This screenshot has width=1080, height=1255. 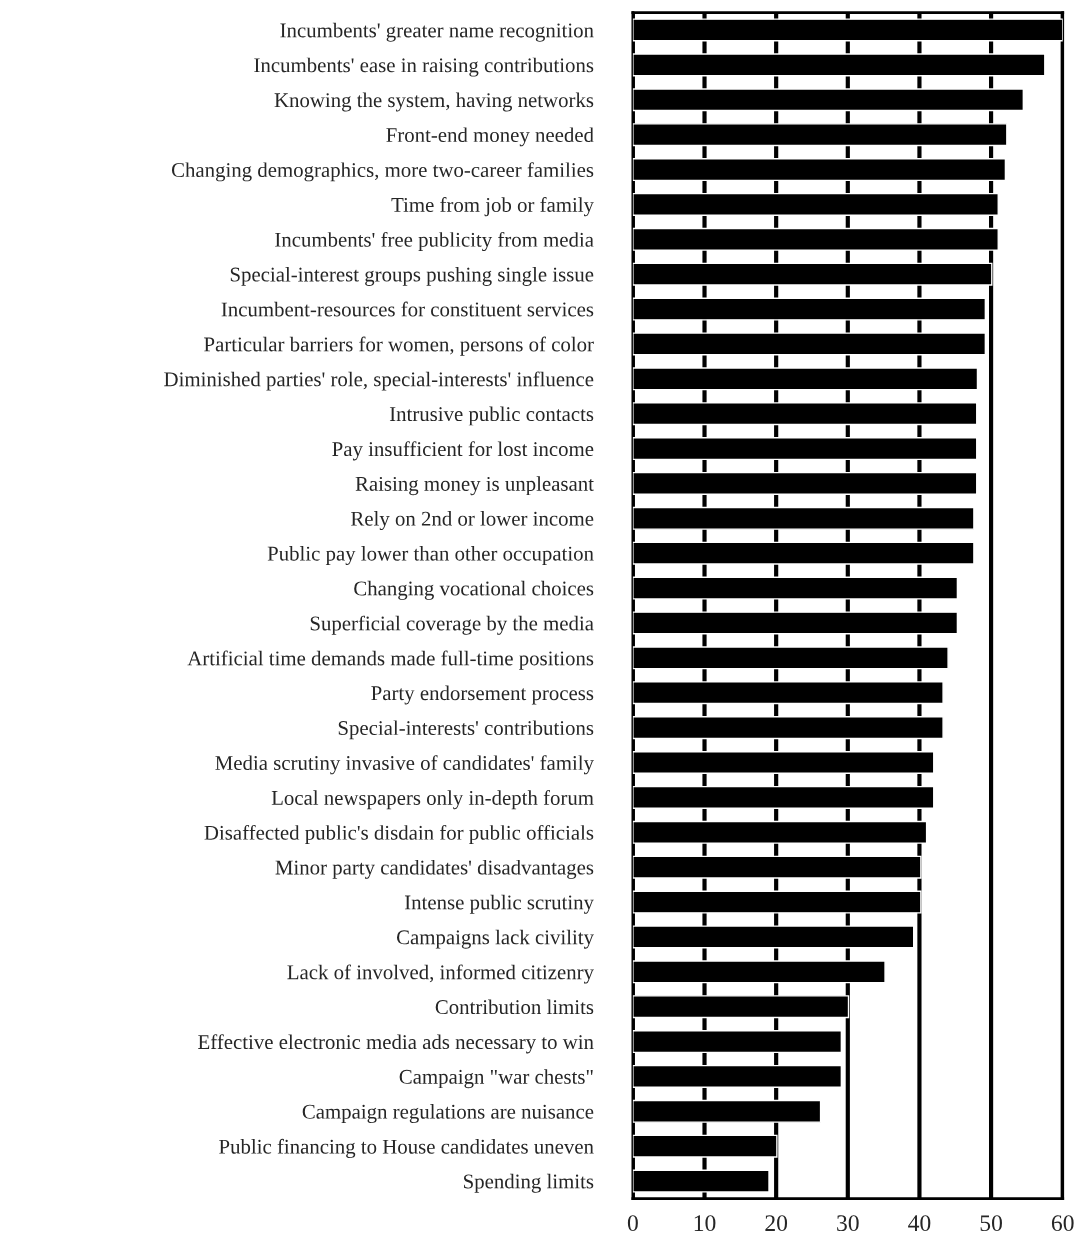 What do you see at coordinates (412, 276) in the screenshot?
I see `y-tick-label: Special-interest groups pushing single issue` at bounding box center [412, 276].